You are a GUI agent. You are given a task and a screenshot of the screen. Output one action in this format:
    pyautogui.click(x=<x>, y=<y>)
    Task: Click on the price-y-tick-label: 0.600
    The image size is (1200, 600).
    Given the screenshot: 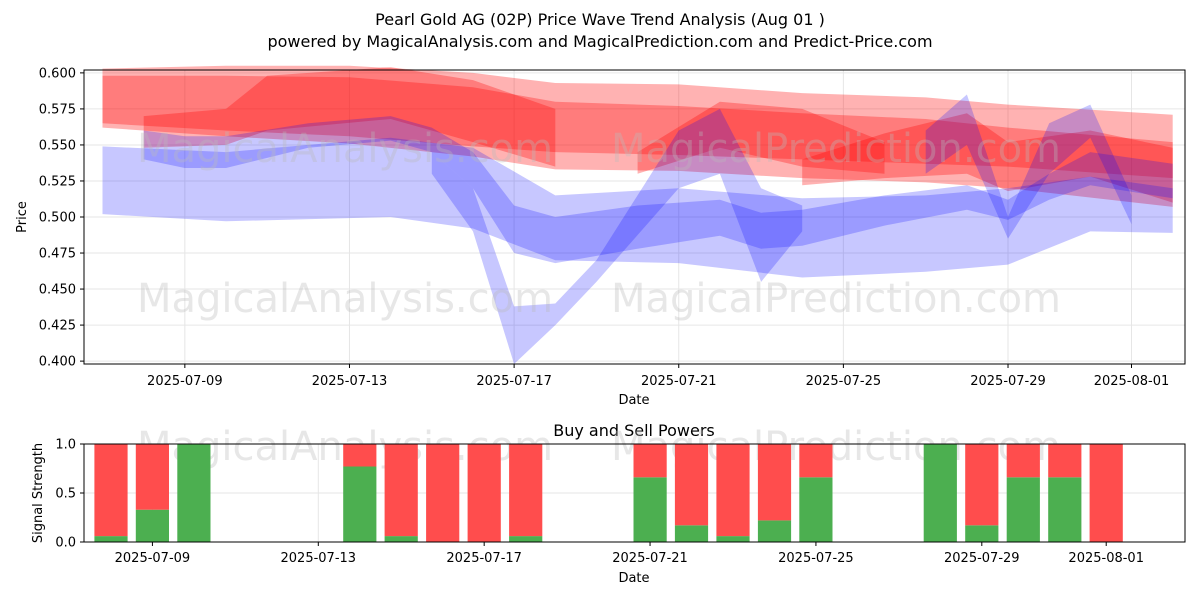 What is the action you would take?
    pyautogui.click(x=57, y=73)
    